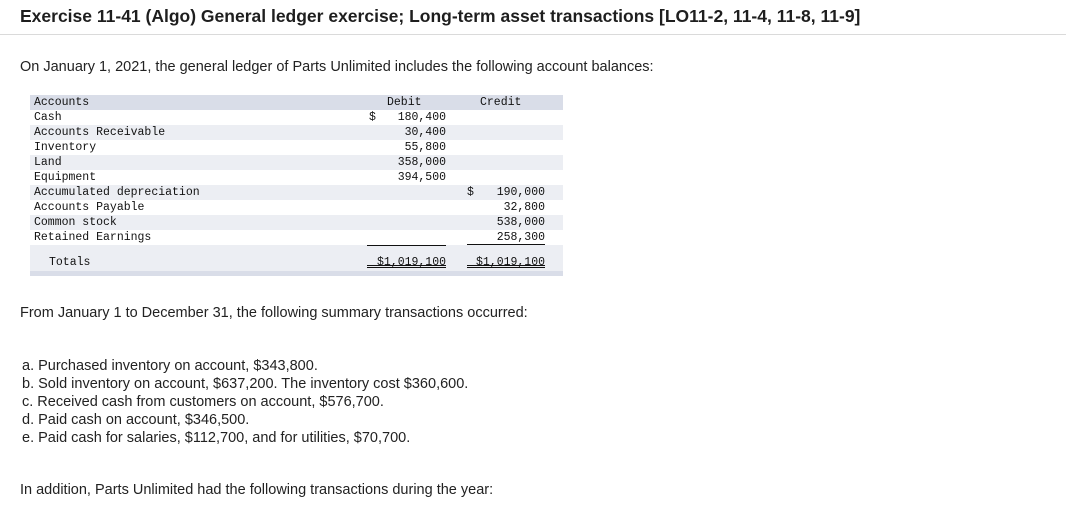 The image size is (1066, 529). Describe the element at coordinates (75, 222) in the screenshot. I see `account-name: Common stock` at that location.